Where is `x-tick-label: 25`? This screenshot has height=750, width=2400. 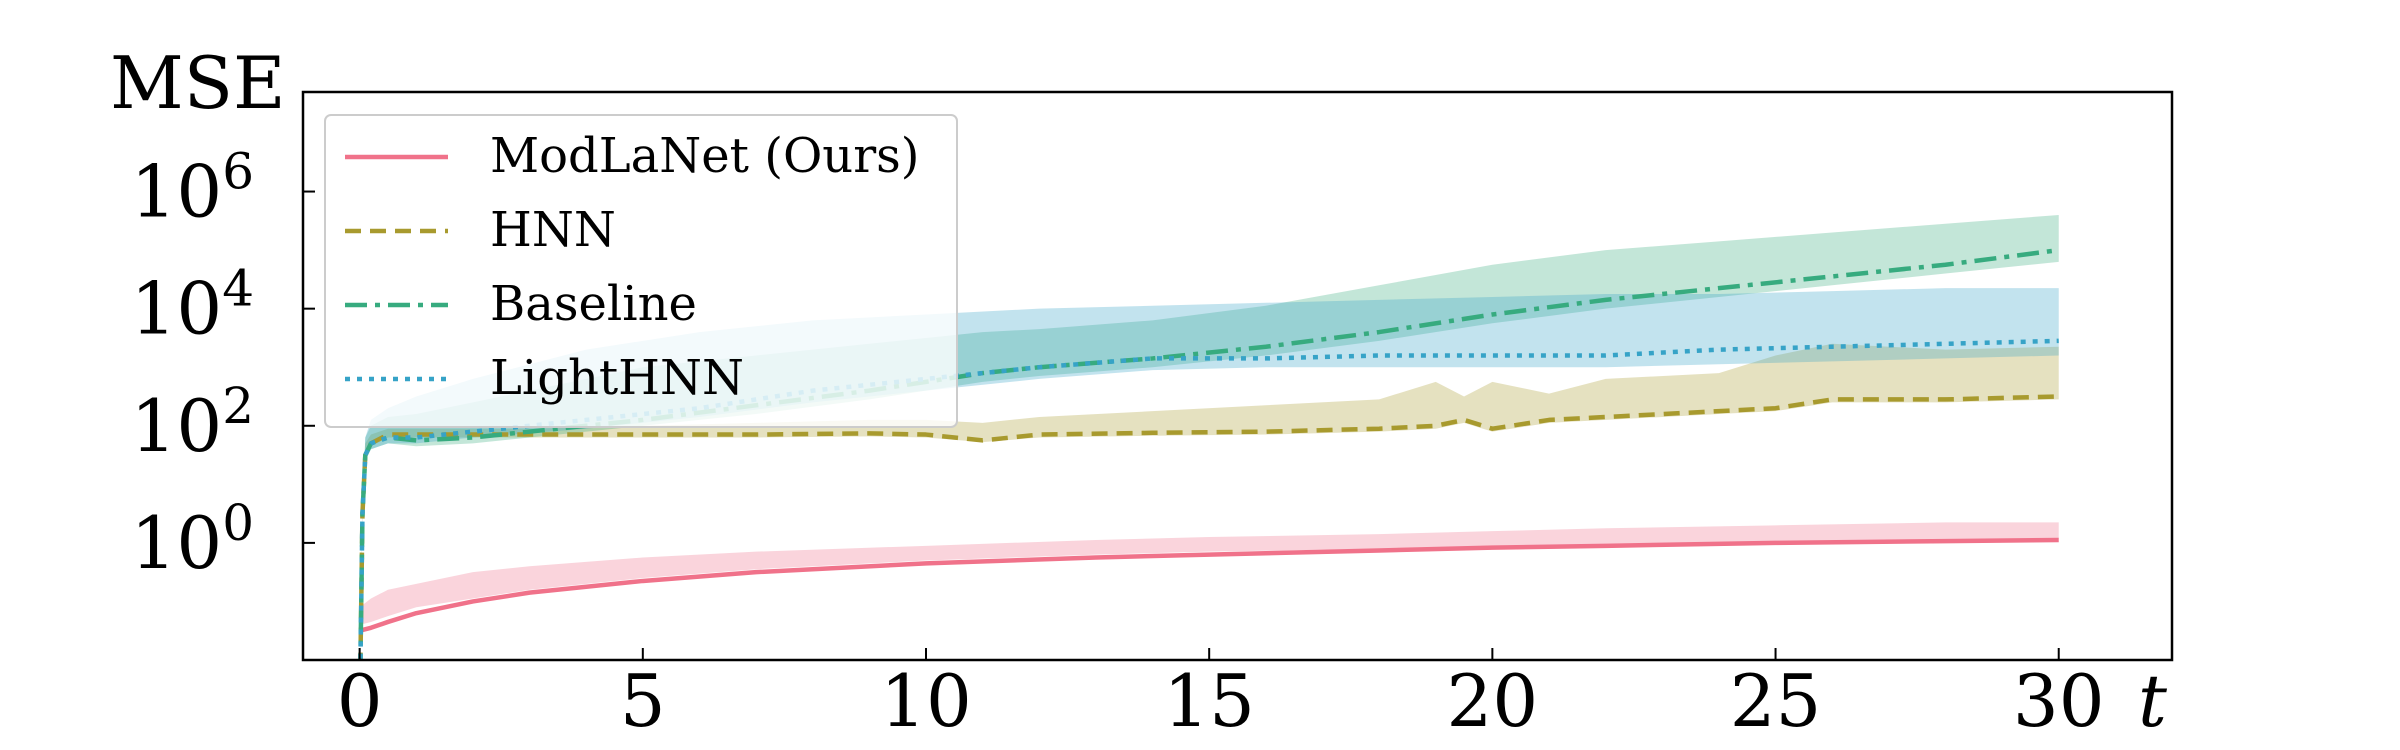
x-tick-label: 25 is located at coordinates (1776, 701).